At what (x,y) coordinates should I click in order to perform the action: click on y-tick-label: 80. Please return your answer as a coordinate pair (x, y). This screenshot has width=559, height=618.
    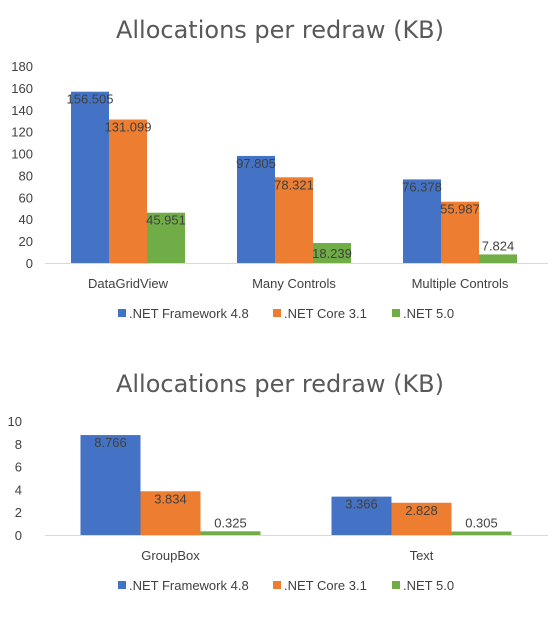
    Looking at the image, I should click on (26, 175).